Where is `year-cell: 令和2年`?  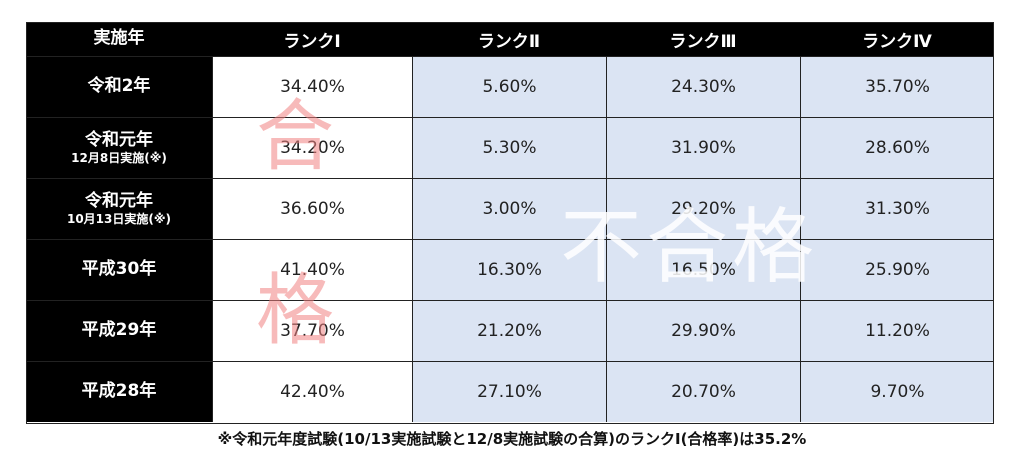
year-cell: 令和2年 is located at coordinates (119, 87).